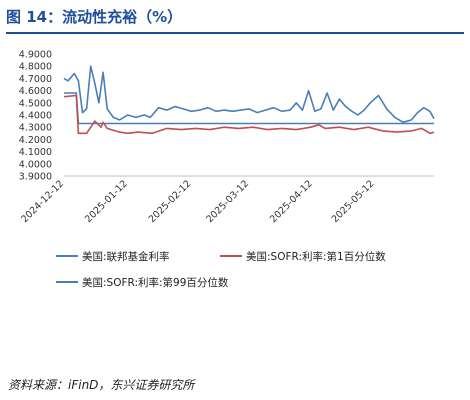 This screenshot has width=470, height=400. I want to click on series-lines, so click(249, 100).